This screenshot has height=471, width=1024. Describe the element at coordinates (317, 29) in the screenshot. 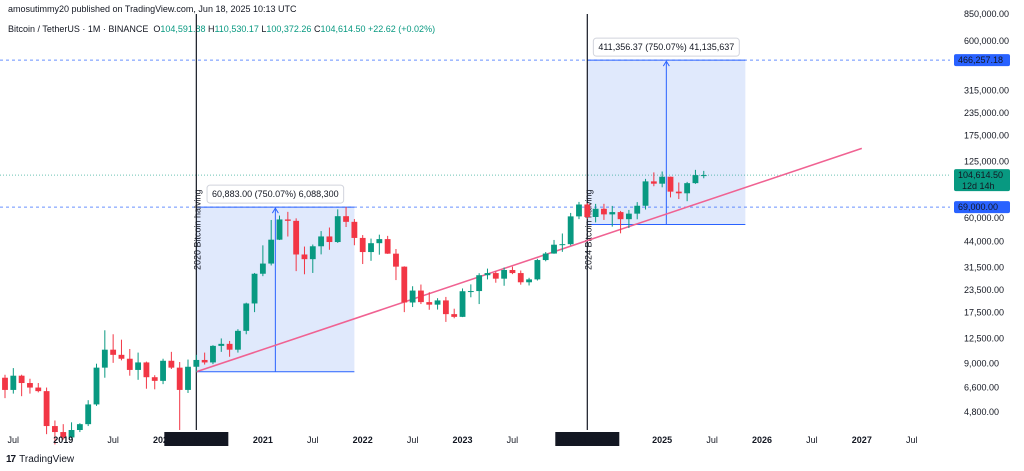

I see `close-label: C` at that location.